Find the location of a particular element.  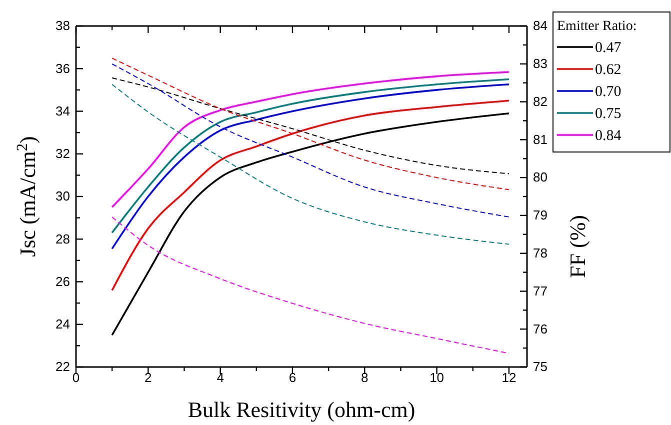

y2-tick-label: 83 is located at coordinates (540, 64).